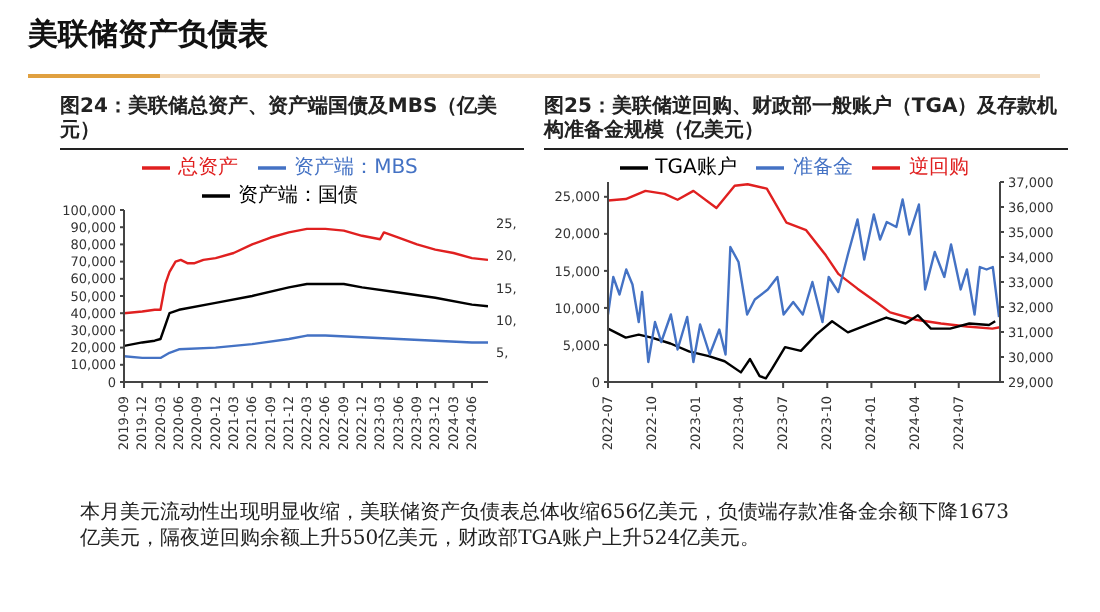 Image resolution: width=1100 pixels, height=612 pixels. What do you see at coordinates (208, 168) in the screenshot?
I see `legend-label: 总资产` at bounding box center [208, 168].